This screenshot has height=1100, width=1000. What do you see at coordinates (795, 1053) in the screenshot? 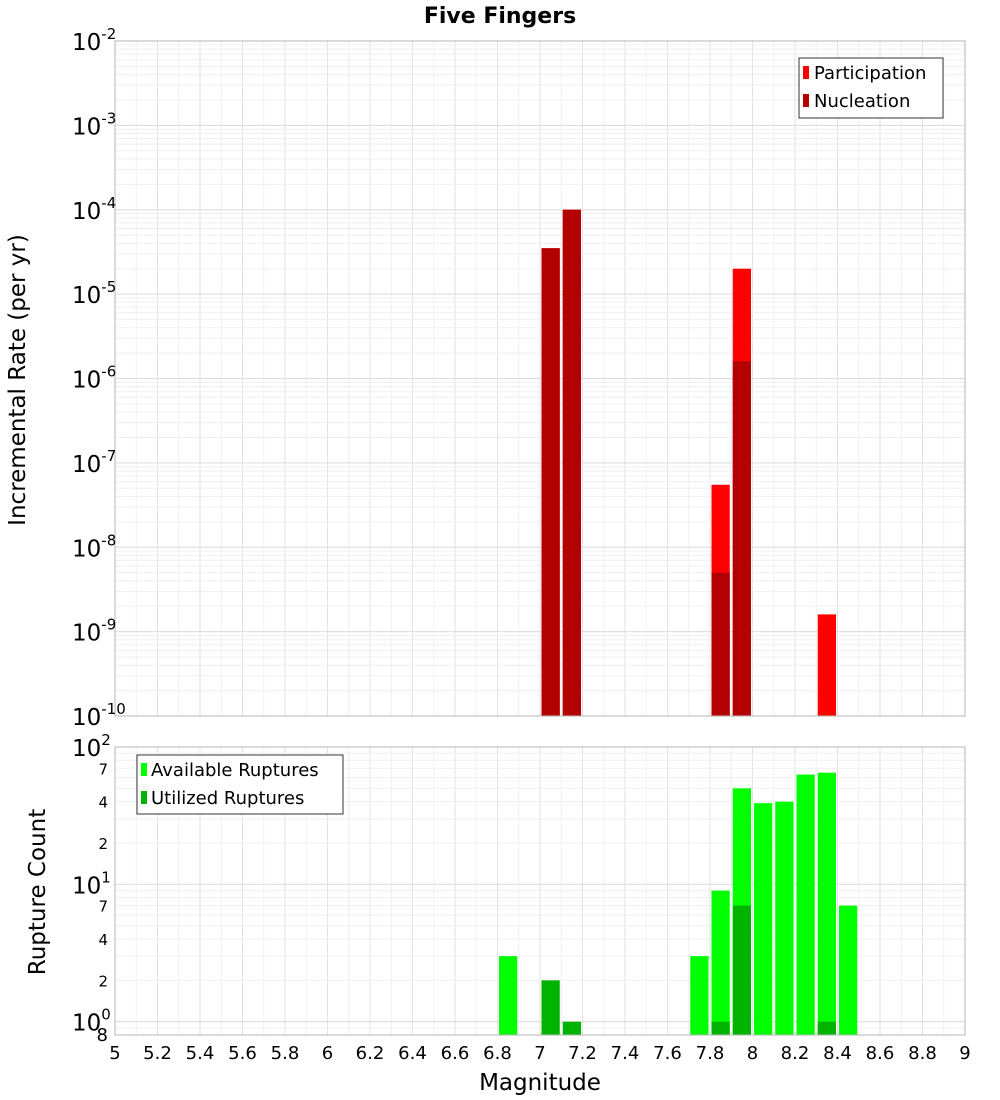
I see `x-tick-label: 8.2` at bounding box center [795, 1053].